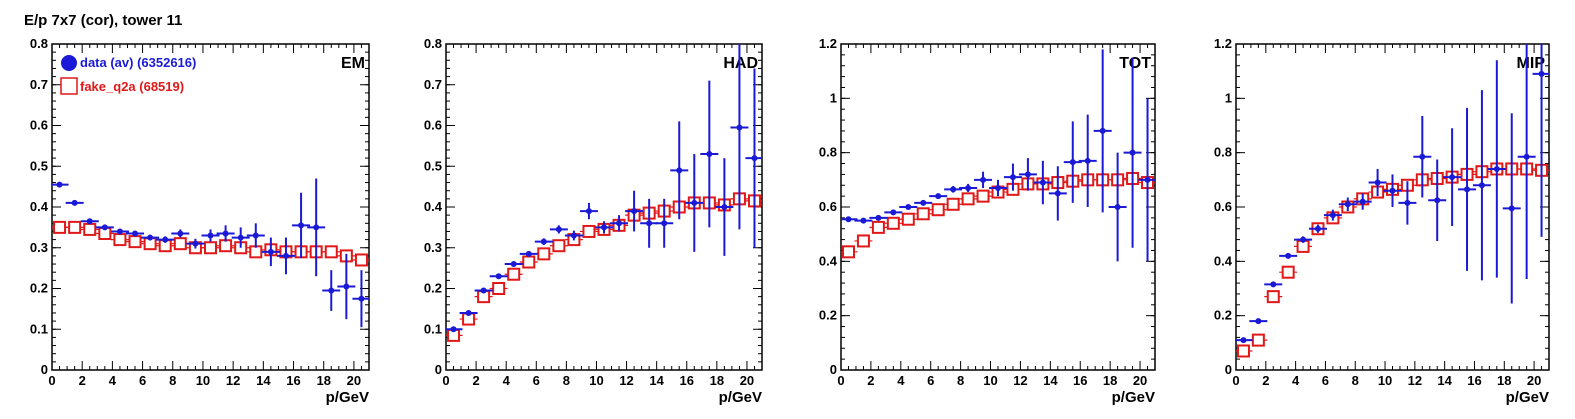 The height and width of the screenshot is (419, 1575). I want to click on x-tick-label: 0, so click(840, 380).